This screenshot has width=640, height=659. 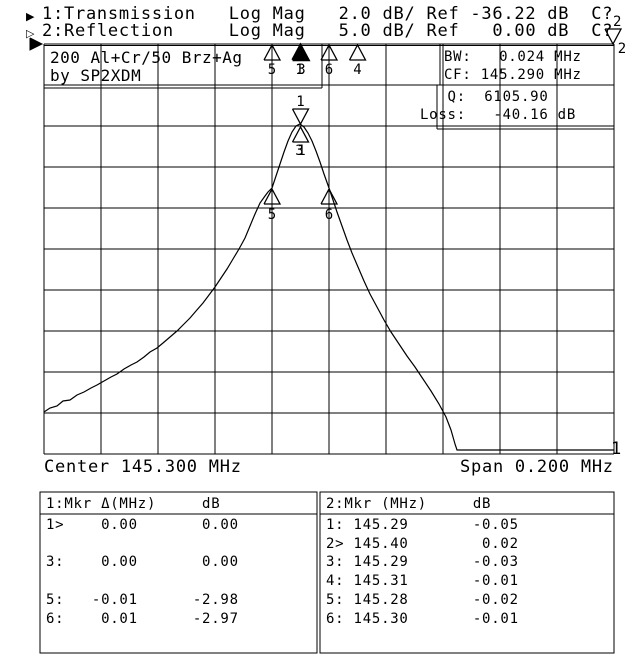 What do you see at coordinates (422, 543) in the screenshot?
I see `marker-row: 2> 145.40 0.02` at bounding box center [422, 543].